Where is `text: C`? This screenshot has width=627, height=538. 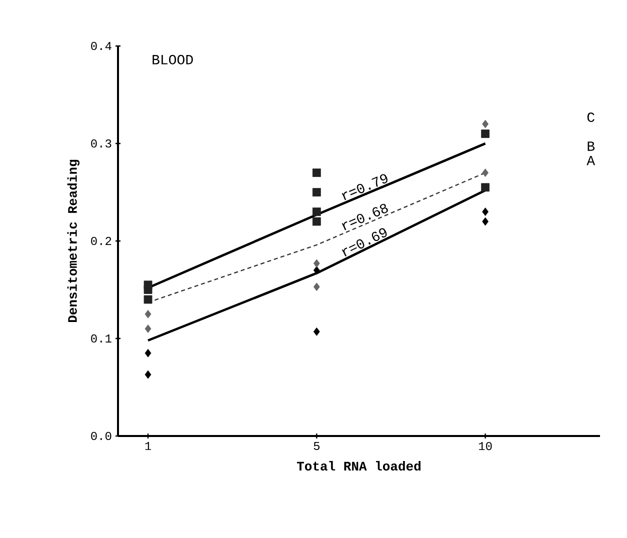 text: C is located at coordinates (590, 117).